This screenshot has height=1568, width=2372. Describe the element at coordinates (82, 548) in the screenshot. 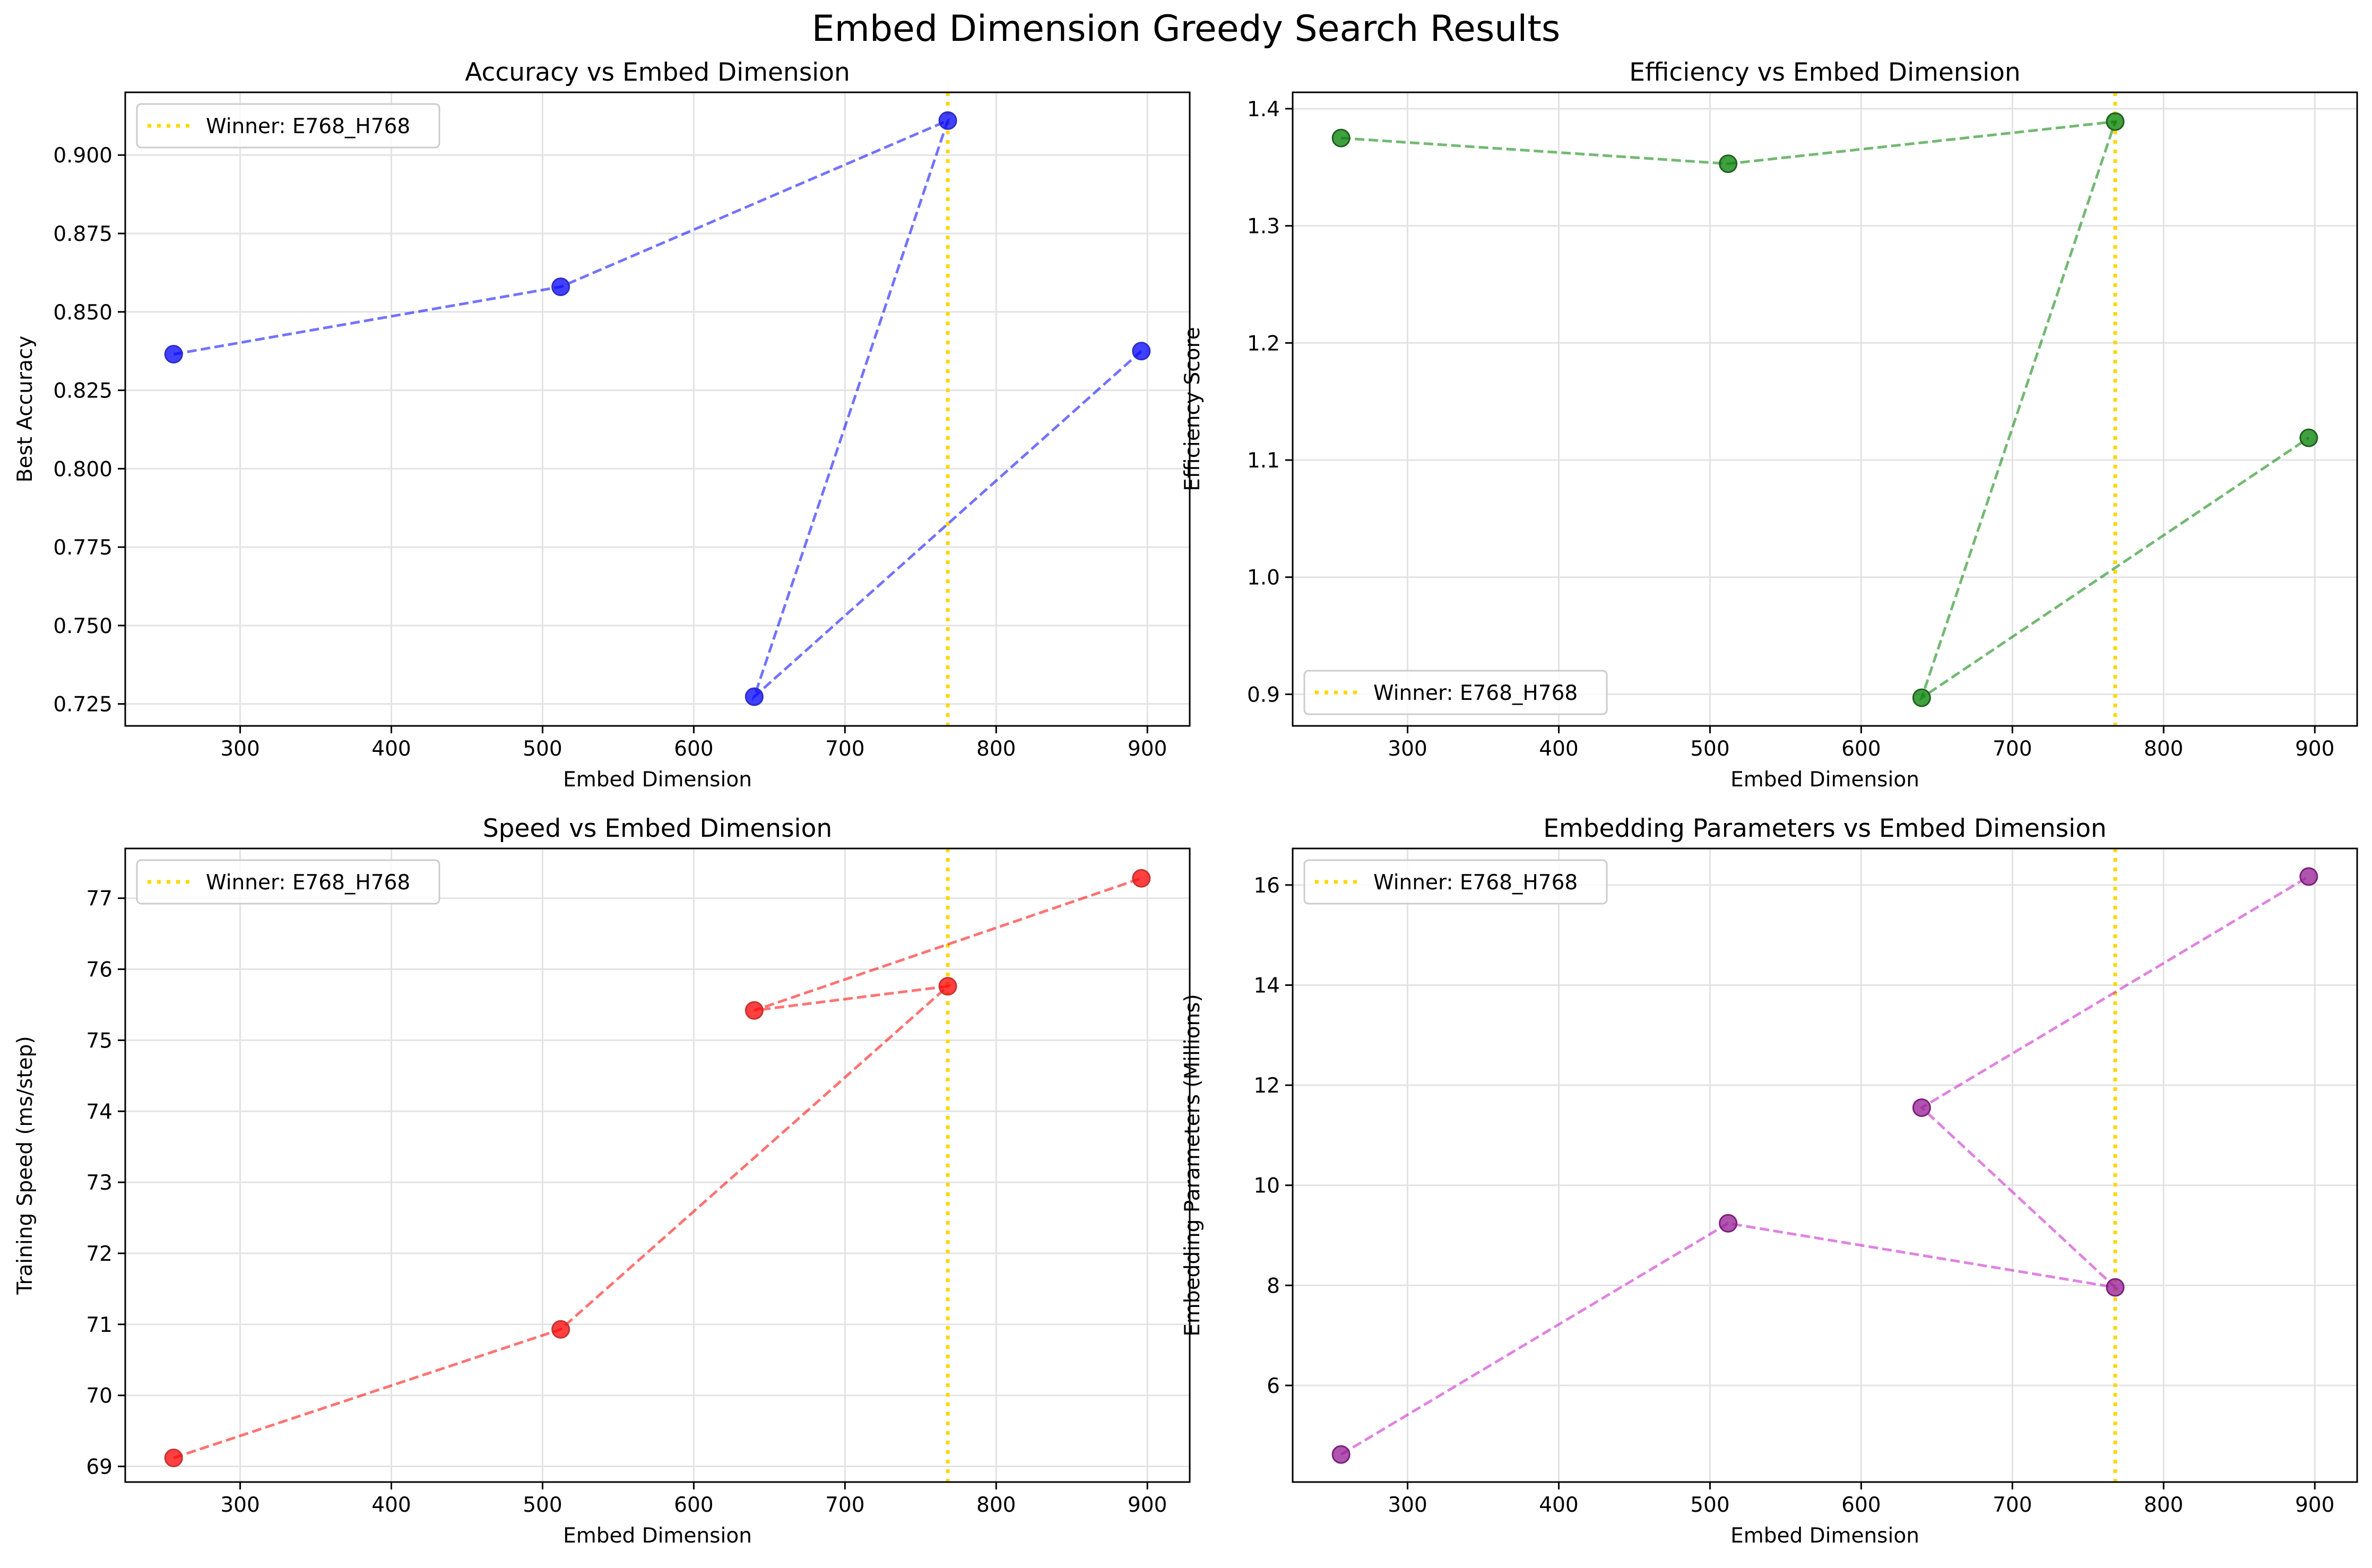

I see `y-tick-label: 0.775` at that location.